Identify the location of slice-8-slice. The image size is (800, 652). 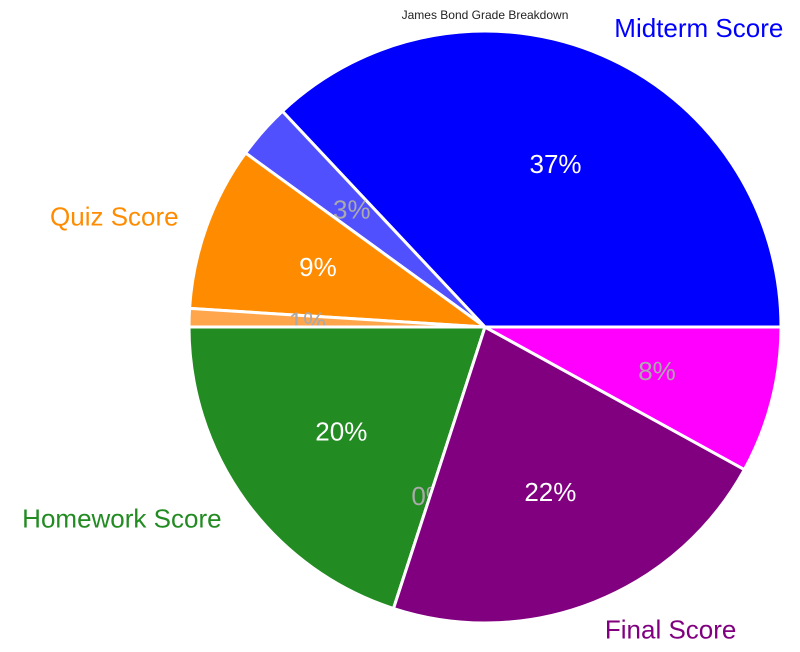
(633, 398).